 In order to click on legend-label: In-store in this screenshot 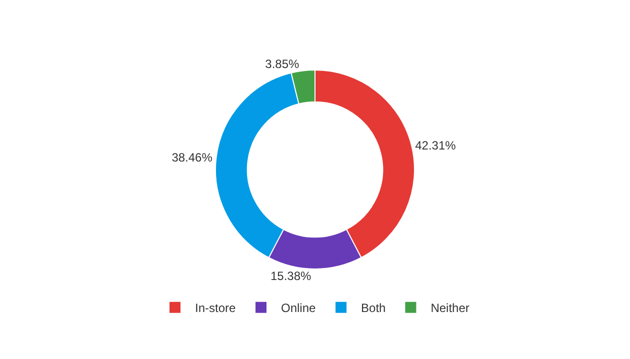, I will do `click(215, 308)`.